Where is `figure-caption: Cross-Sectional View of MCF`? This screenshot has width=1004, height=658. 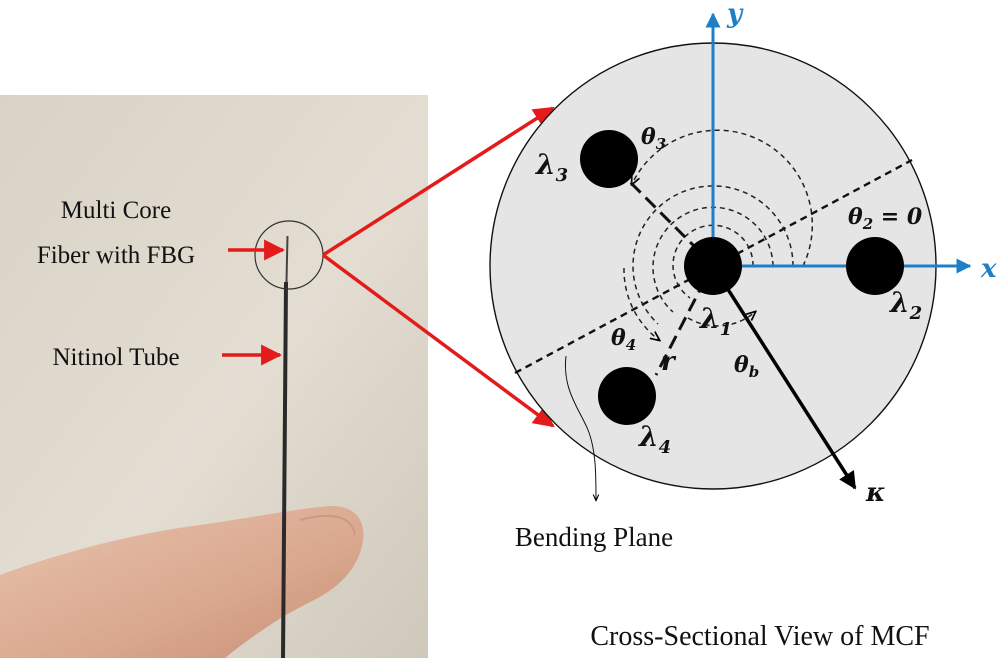
figure-caption: Cross-Sectional View of MCF is located at coordinates (759, 636).